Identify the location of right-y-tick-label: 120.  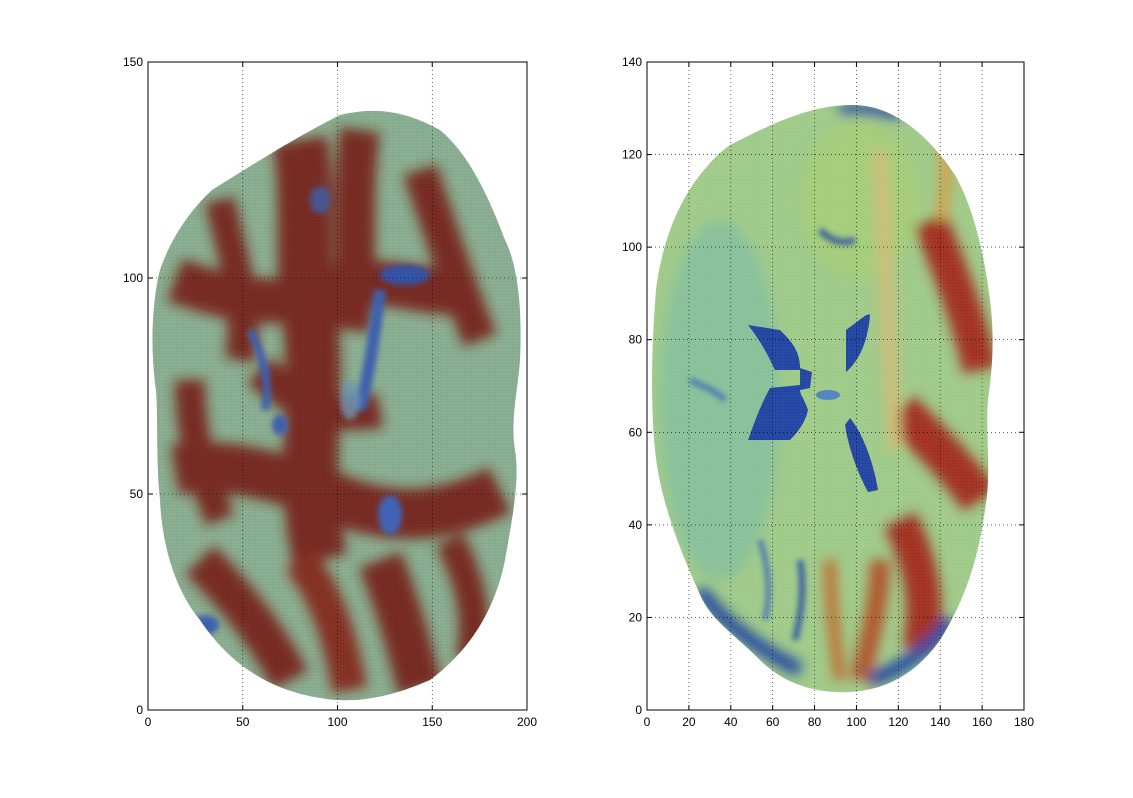
(632, 155).